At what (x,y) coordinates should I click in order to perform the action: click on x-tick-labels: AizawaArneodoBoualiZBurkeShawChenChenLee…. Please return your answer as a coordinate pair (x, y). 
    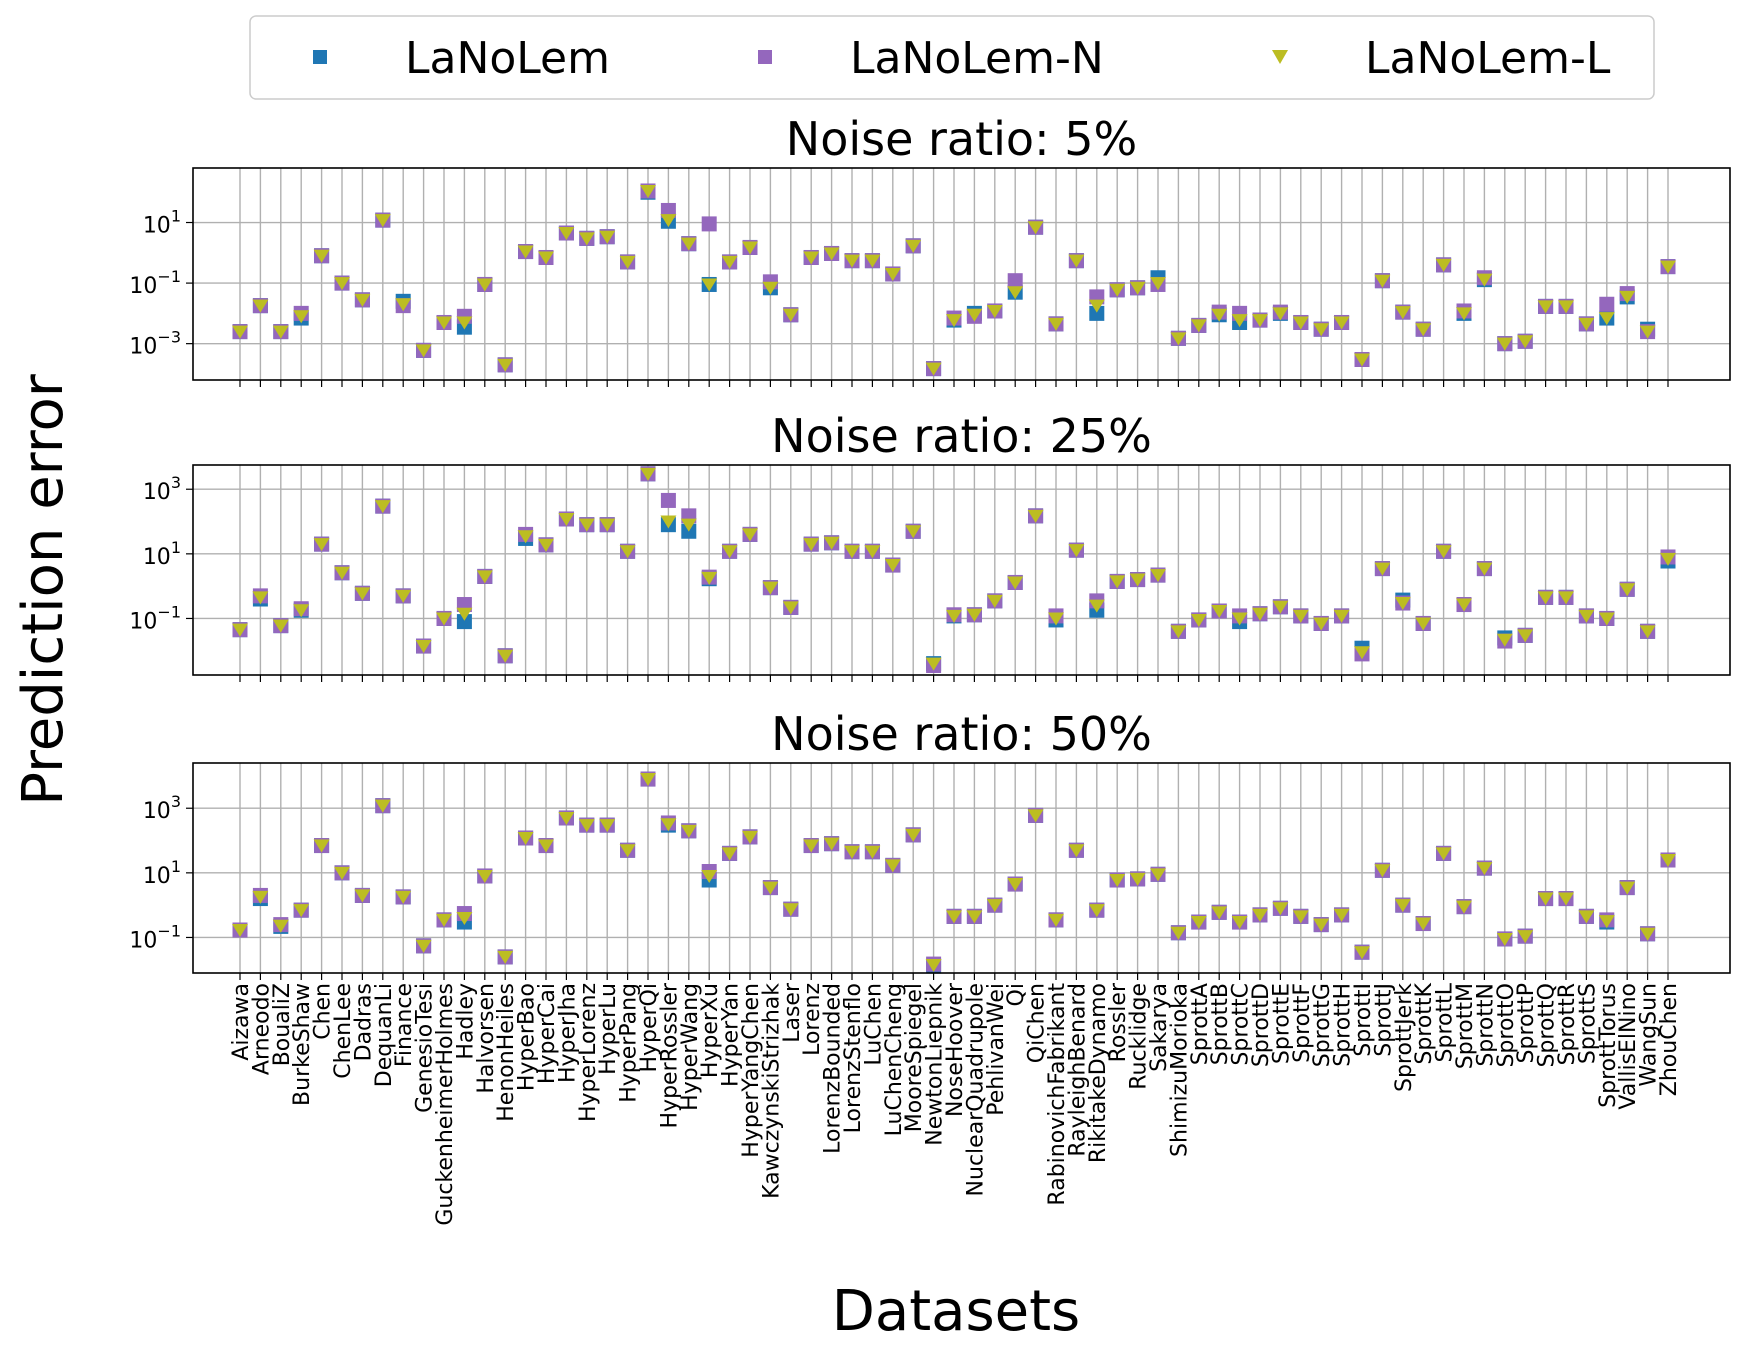
    Looking at the image, I should click on (955, 1104).